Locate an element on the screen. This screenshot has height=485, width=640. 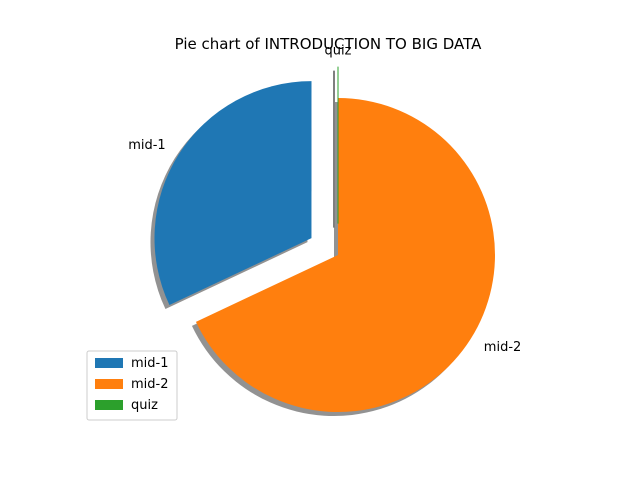
legend: mid-1 mid-2 quiz is located at coordinates (132, 385).